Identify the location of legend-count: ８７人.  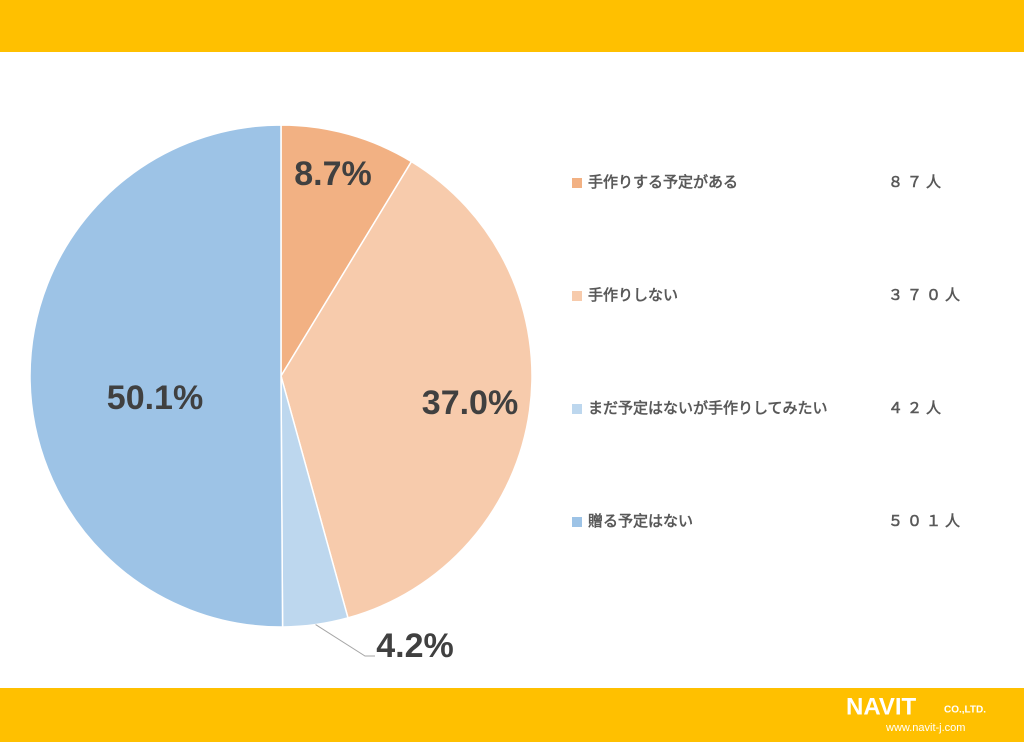
(916, 182).